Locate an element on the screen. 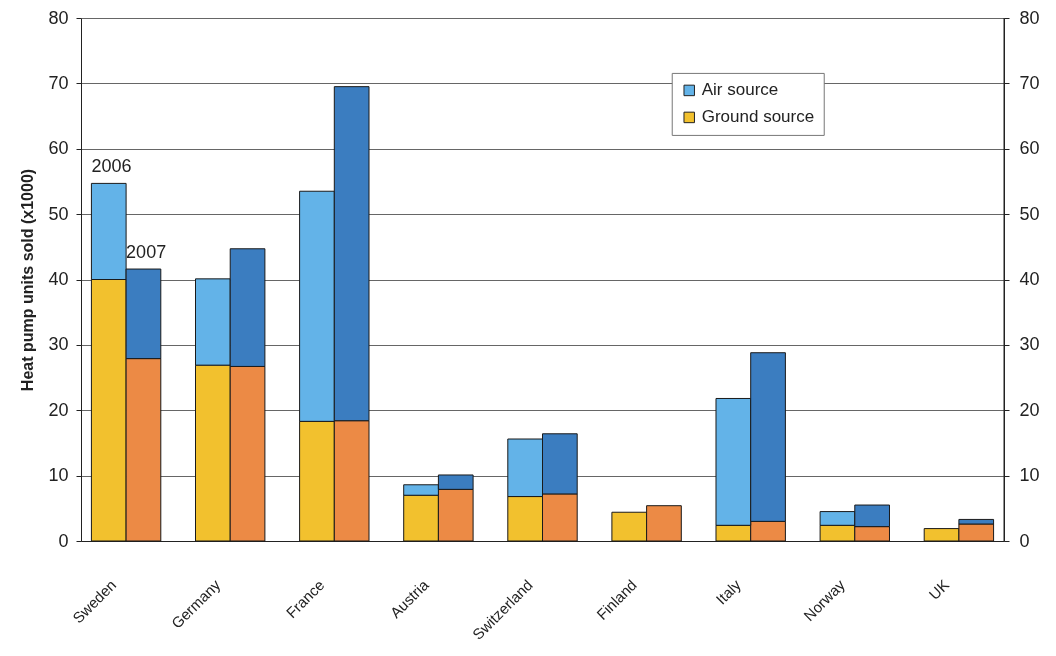  y2-tick-label: 20 is located at coordinates (1029, 409).